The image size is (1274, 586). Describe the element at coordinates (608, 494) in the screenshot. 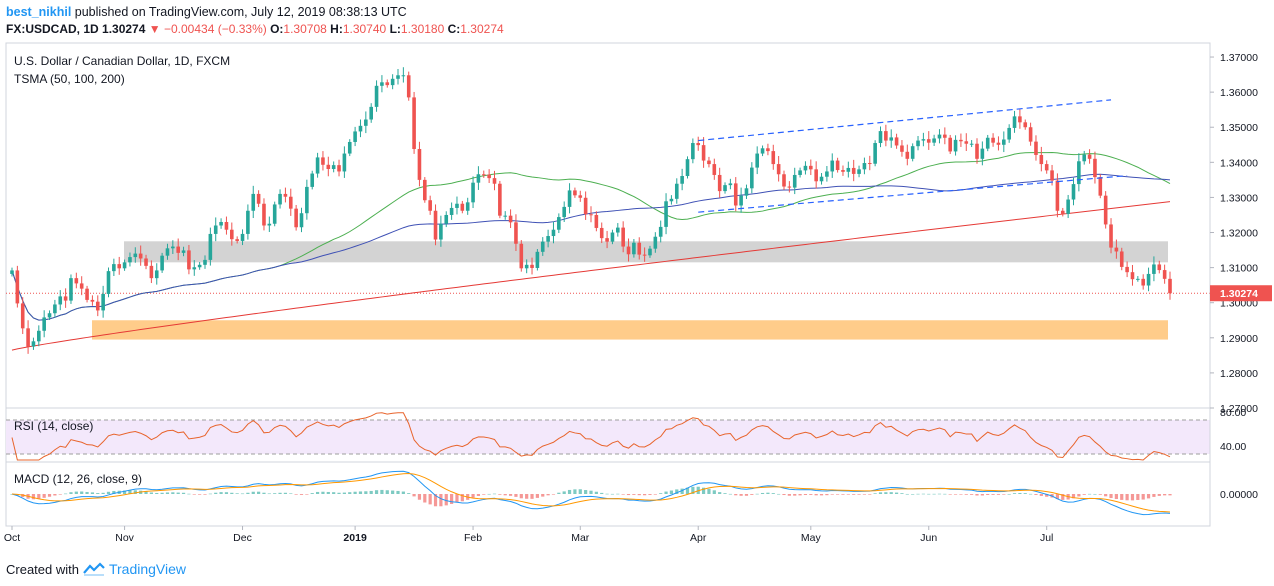

I see `macd-pane: MACD (12, 26, close, 9)` at that location.